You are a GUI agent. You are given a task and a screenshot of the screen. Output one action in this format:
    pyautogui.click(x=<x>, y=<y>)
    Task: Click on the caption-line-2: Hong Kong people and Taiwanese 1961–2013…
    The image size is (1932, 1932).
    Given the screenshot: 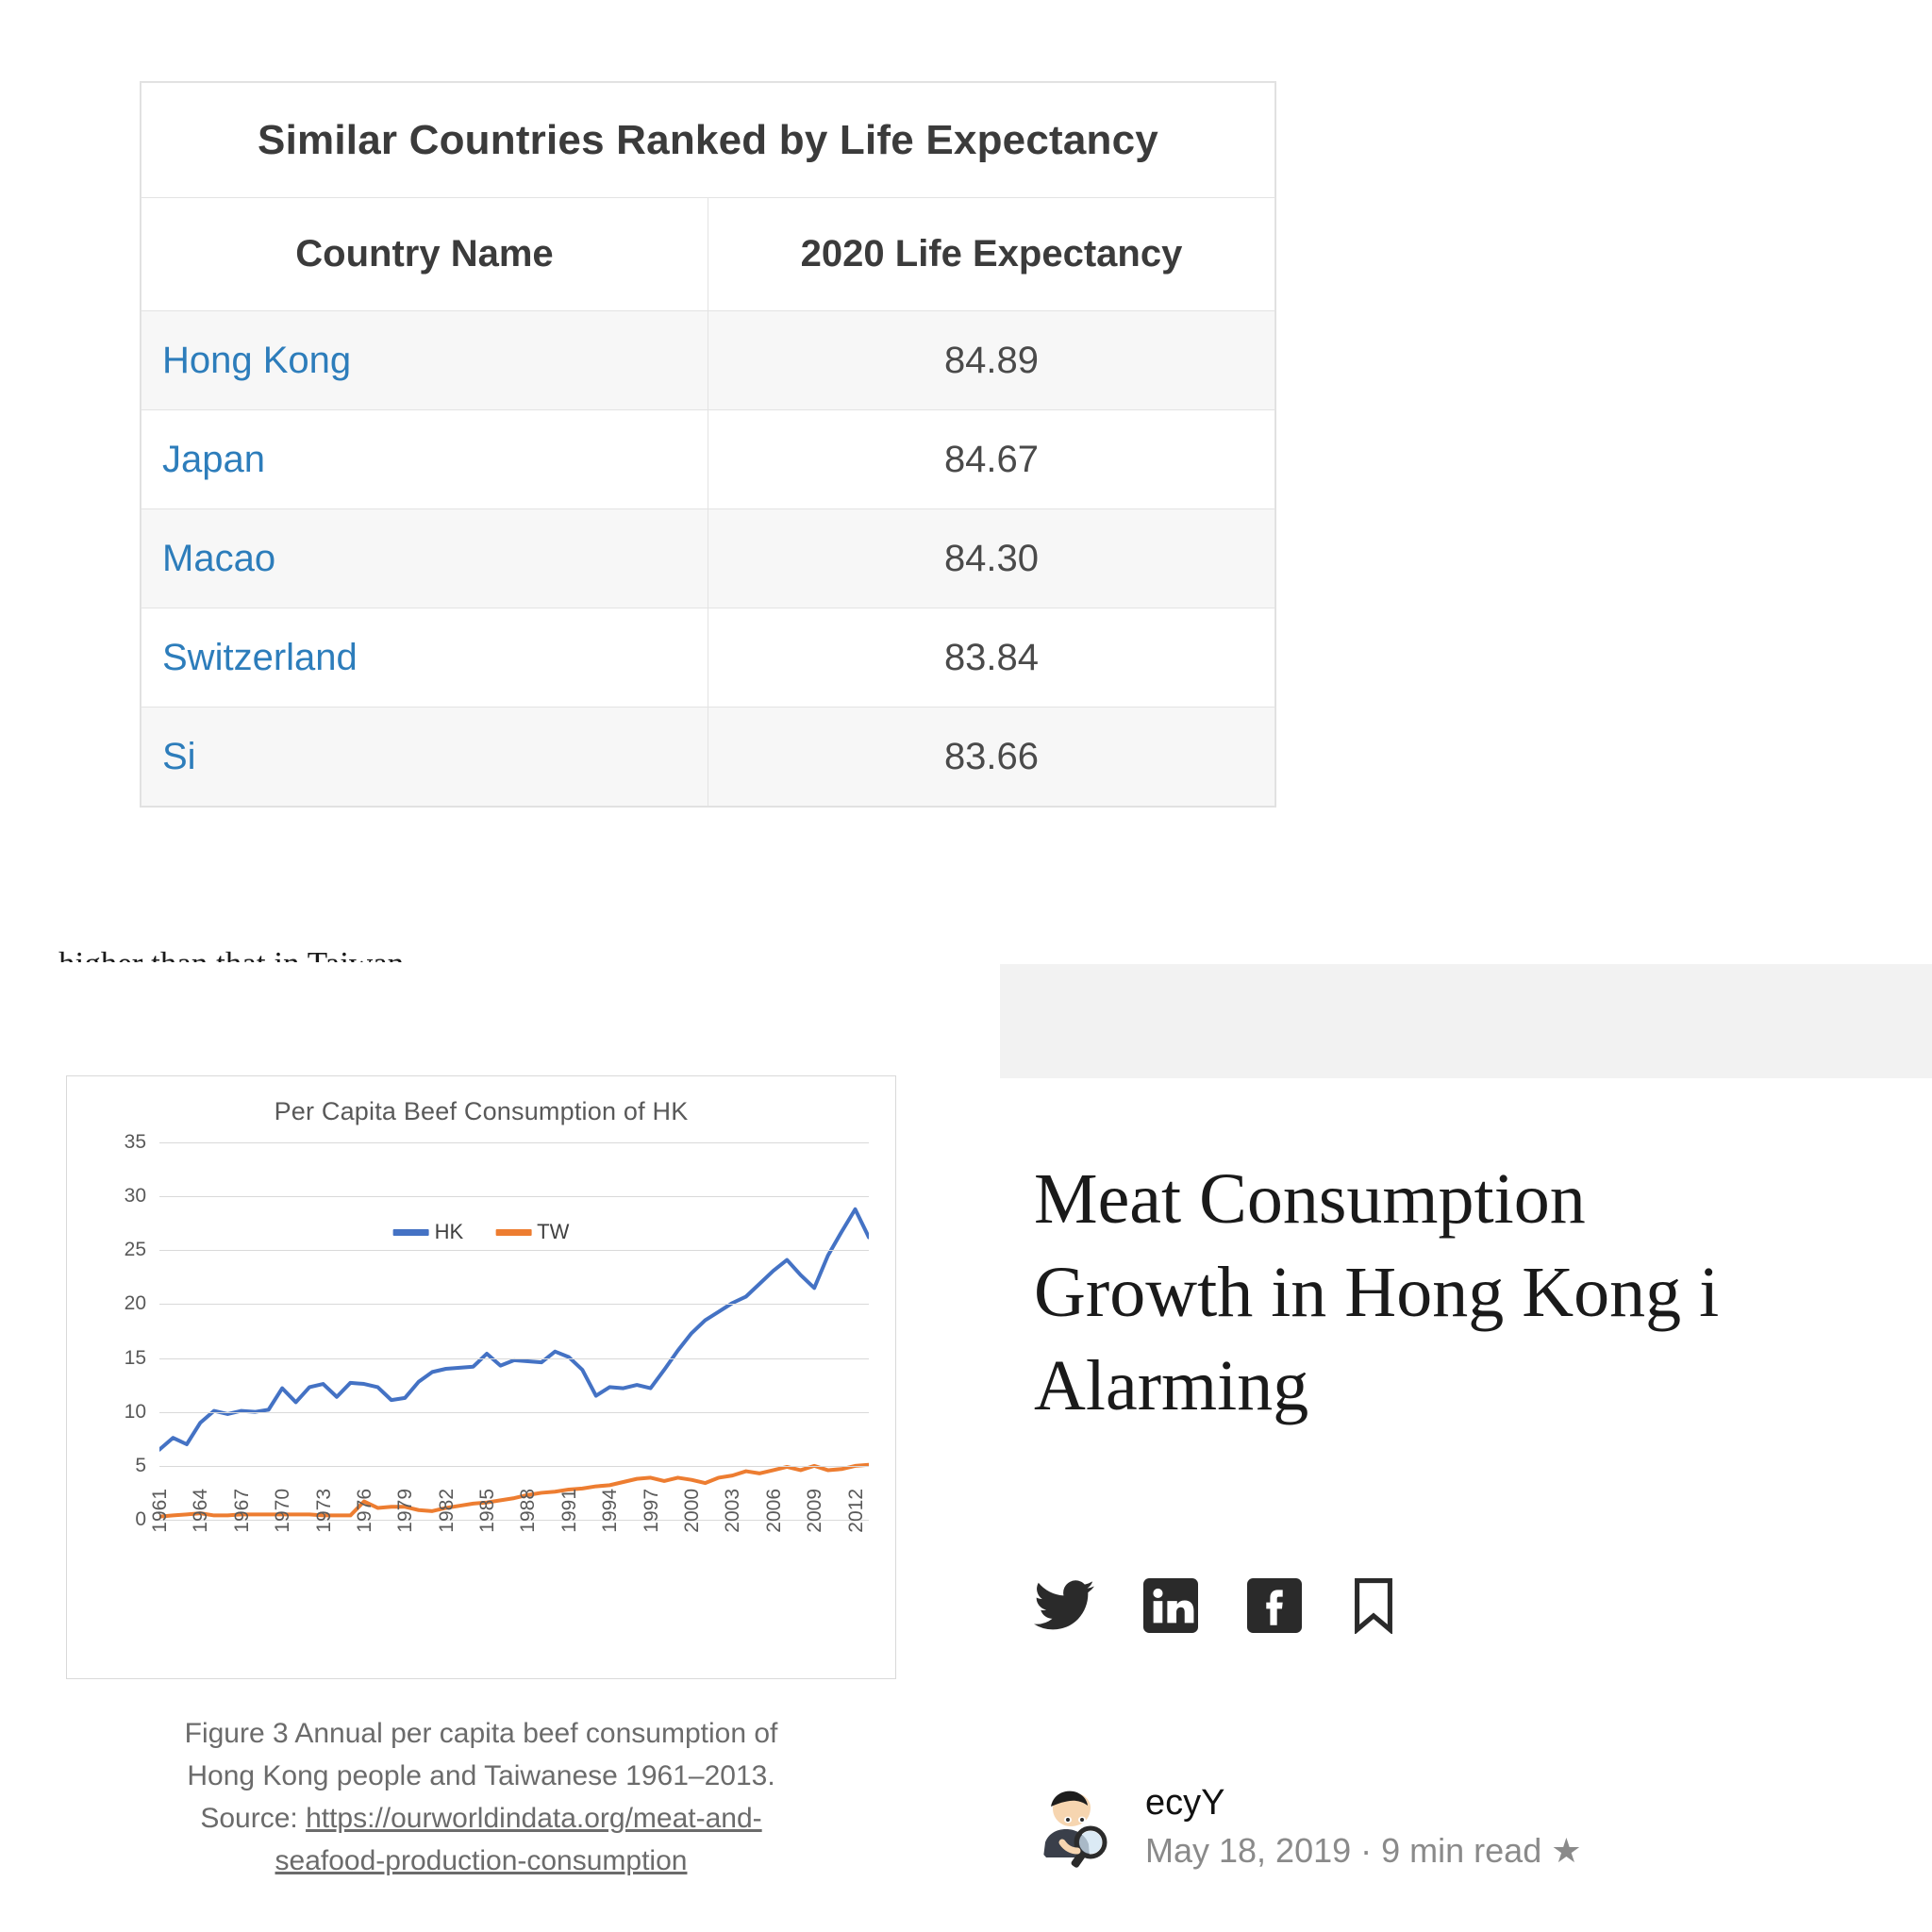 What is the action you would take?
    pyautogui.click(x=481, y=1775)
    